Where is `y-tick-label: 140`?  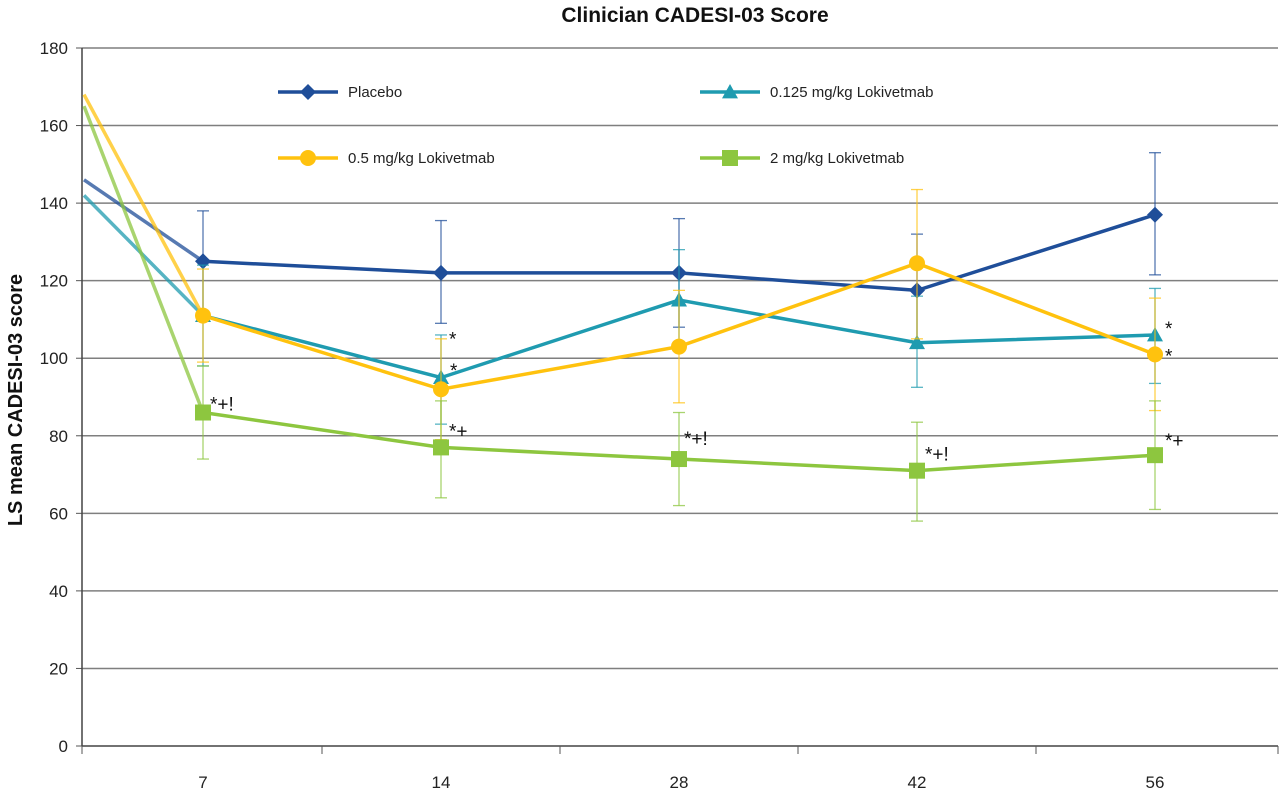
y-tick-label: 140 is located at coordinates (54, 203).